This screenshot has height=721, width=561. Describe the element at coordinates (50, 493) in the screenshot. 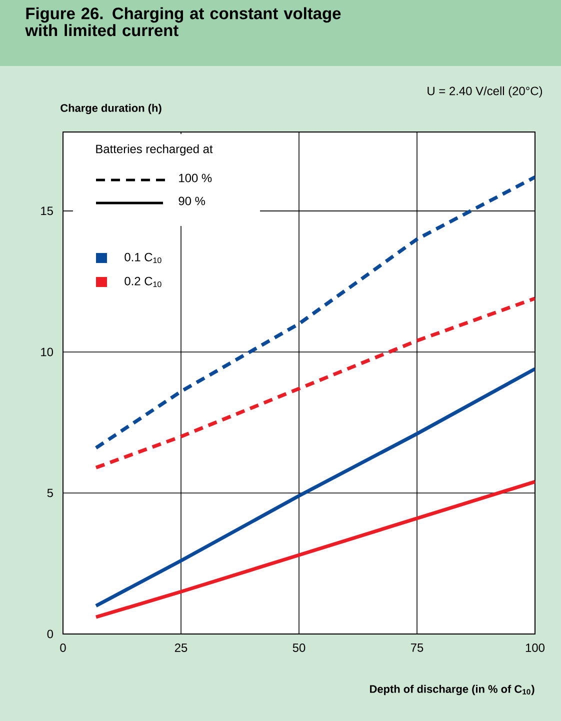

I see `y-tick-label: 5` at that location.